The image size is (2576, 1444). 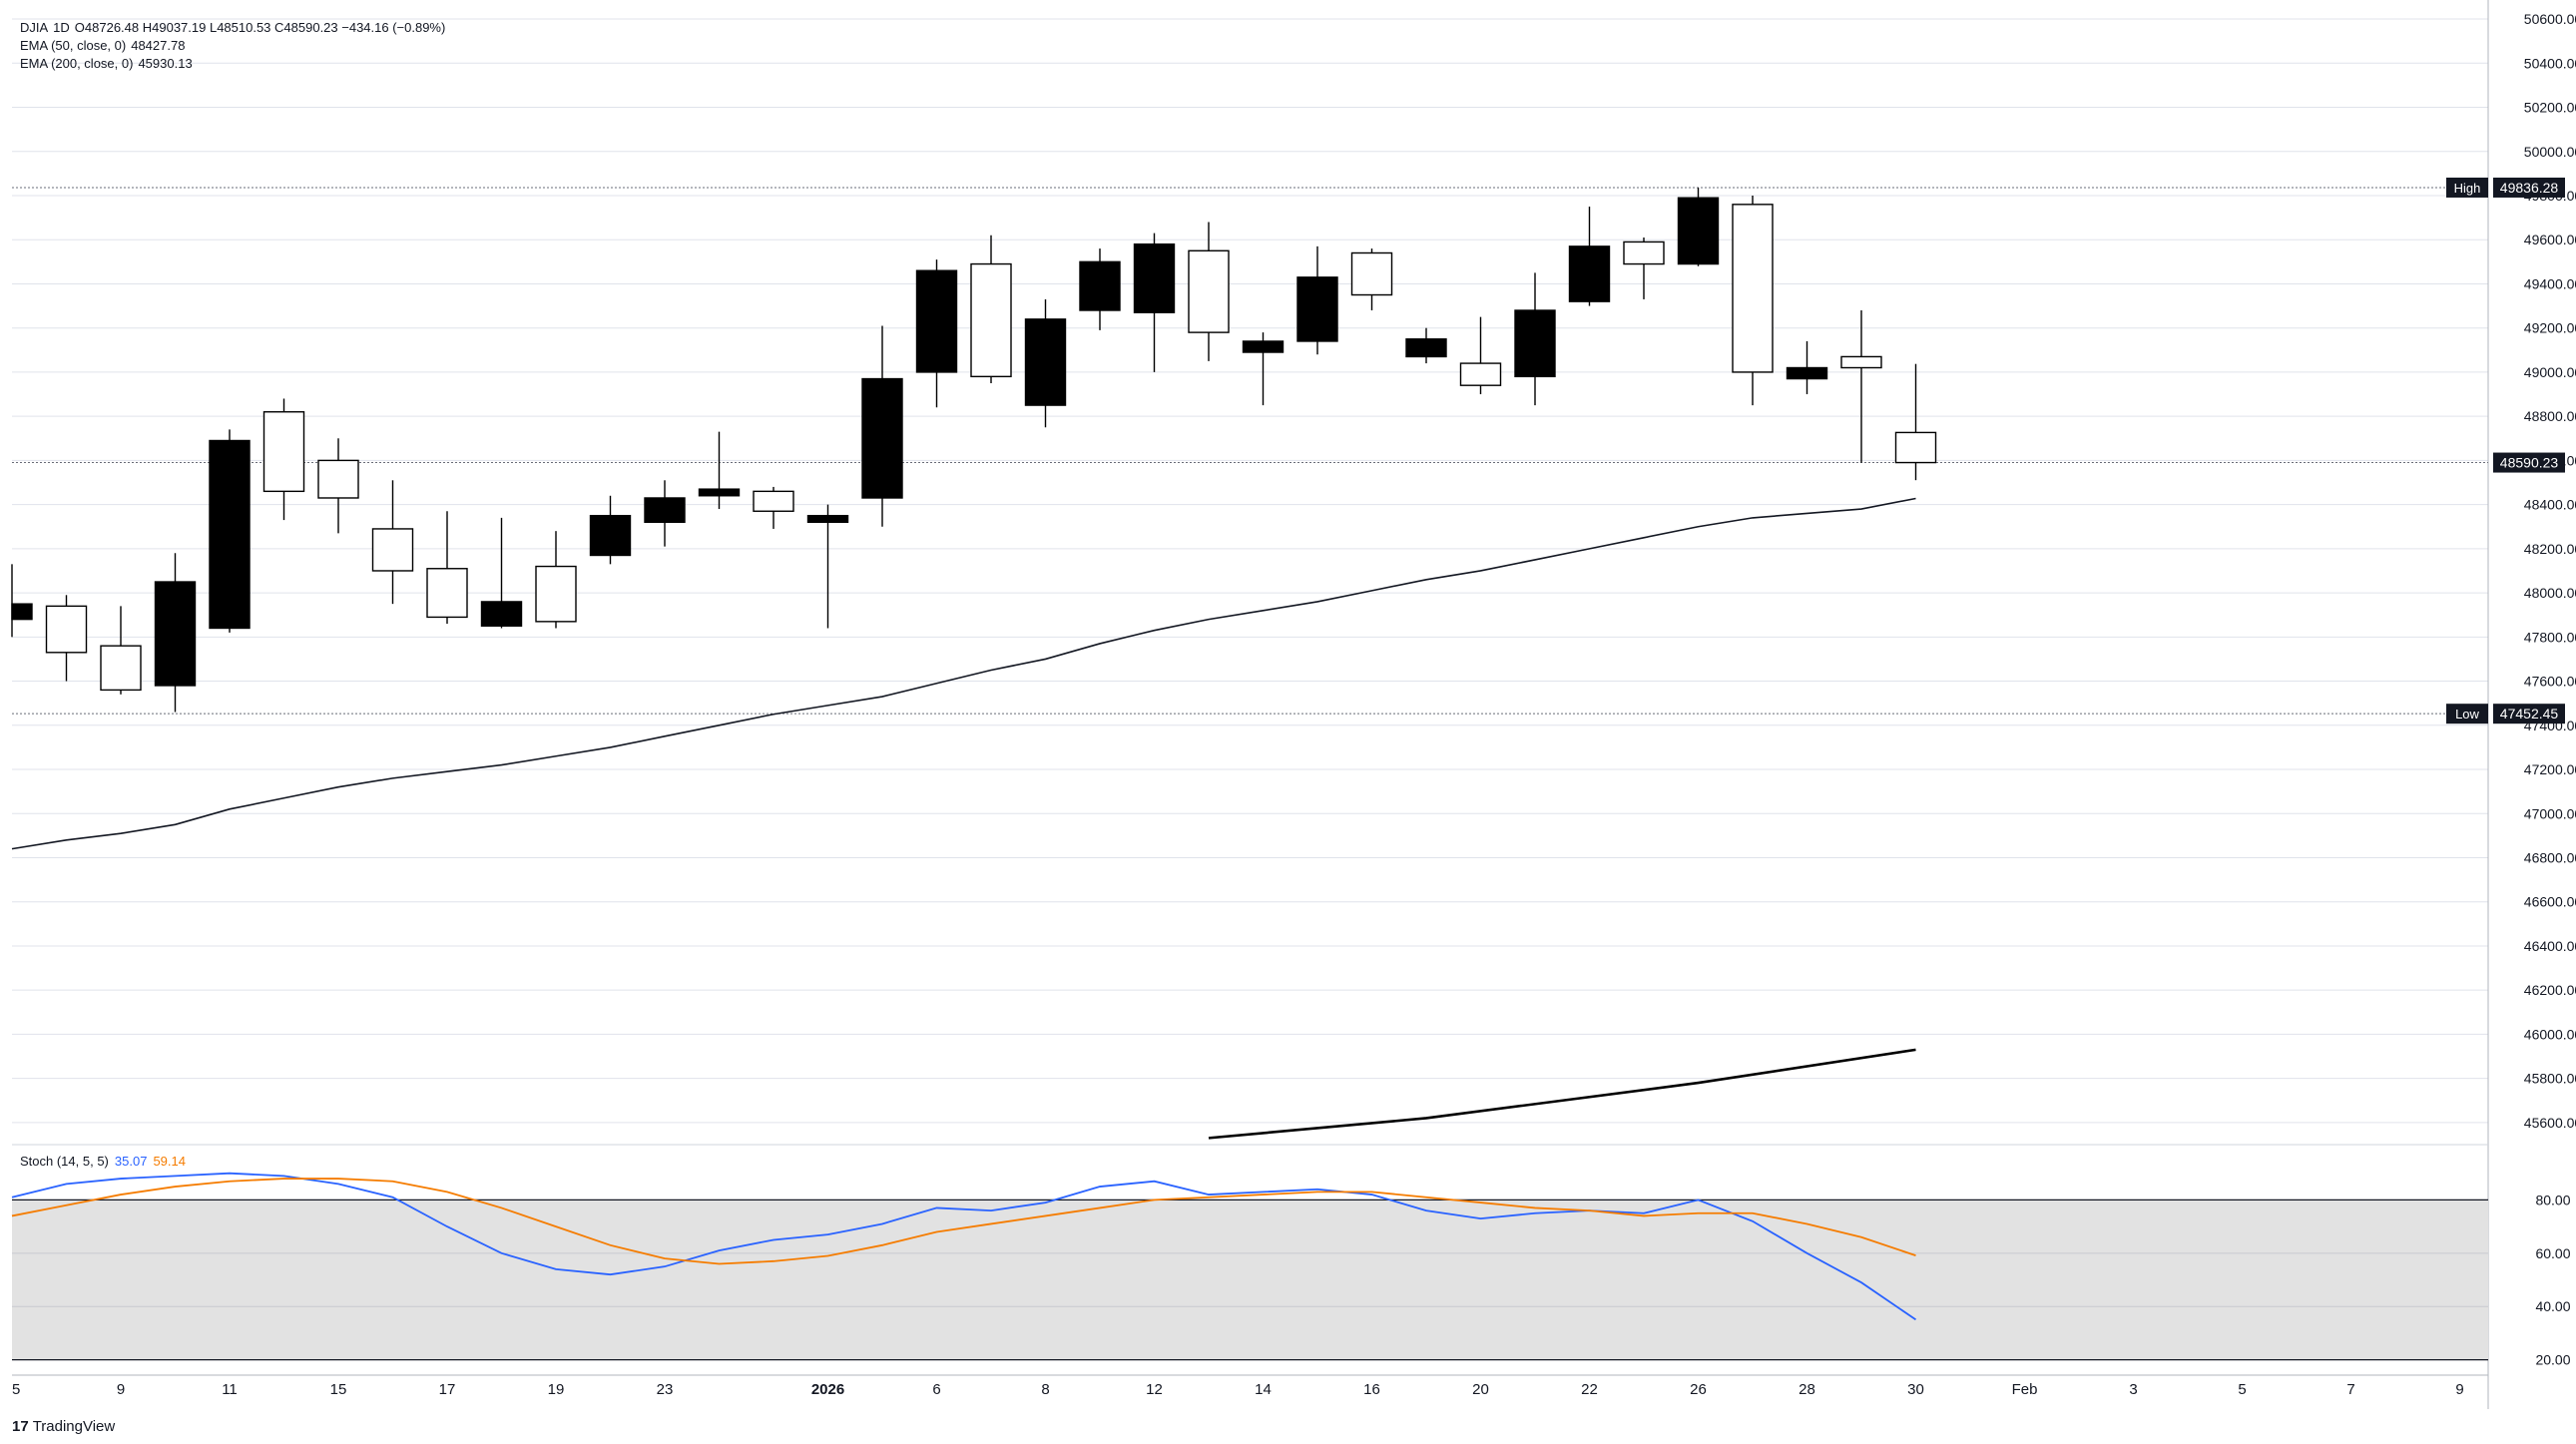 I want to click on ema50-legend: EMA (50, close, 0) 48427.78, so click(x=105, y=46).